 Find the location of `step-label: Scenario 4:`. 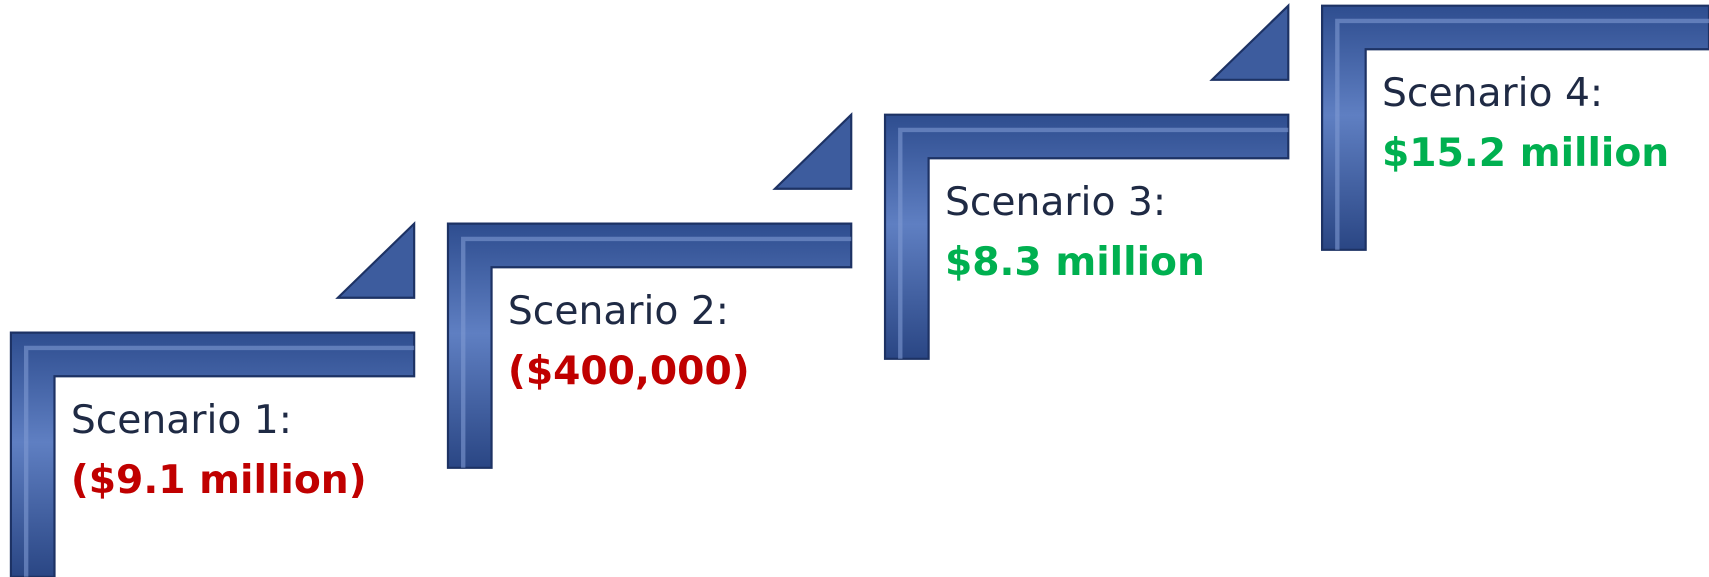

step-label: Scenario 4: is located at coordinates (1492, 93).